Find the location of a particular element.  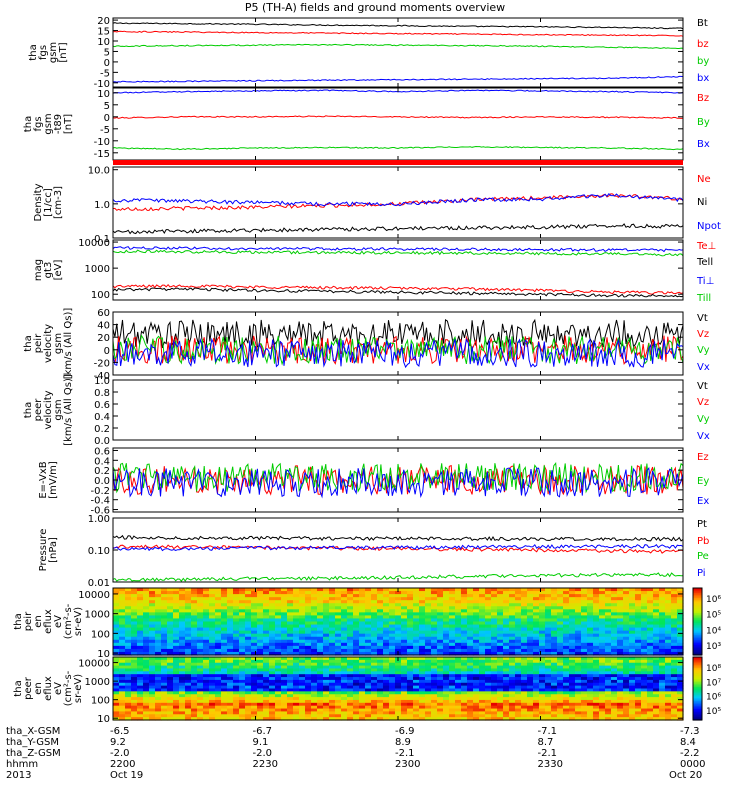

y-tick-label: -15 is located at coordinates (102, 154).